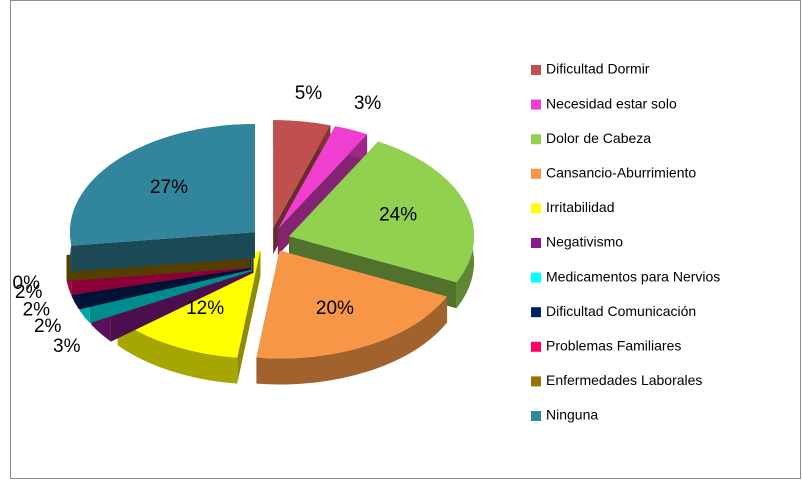  I want to click on value-label: 5%, so click(309, 93).